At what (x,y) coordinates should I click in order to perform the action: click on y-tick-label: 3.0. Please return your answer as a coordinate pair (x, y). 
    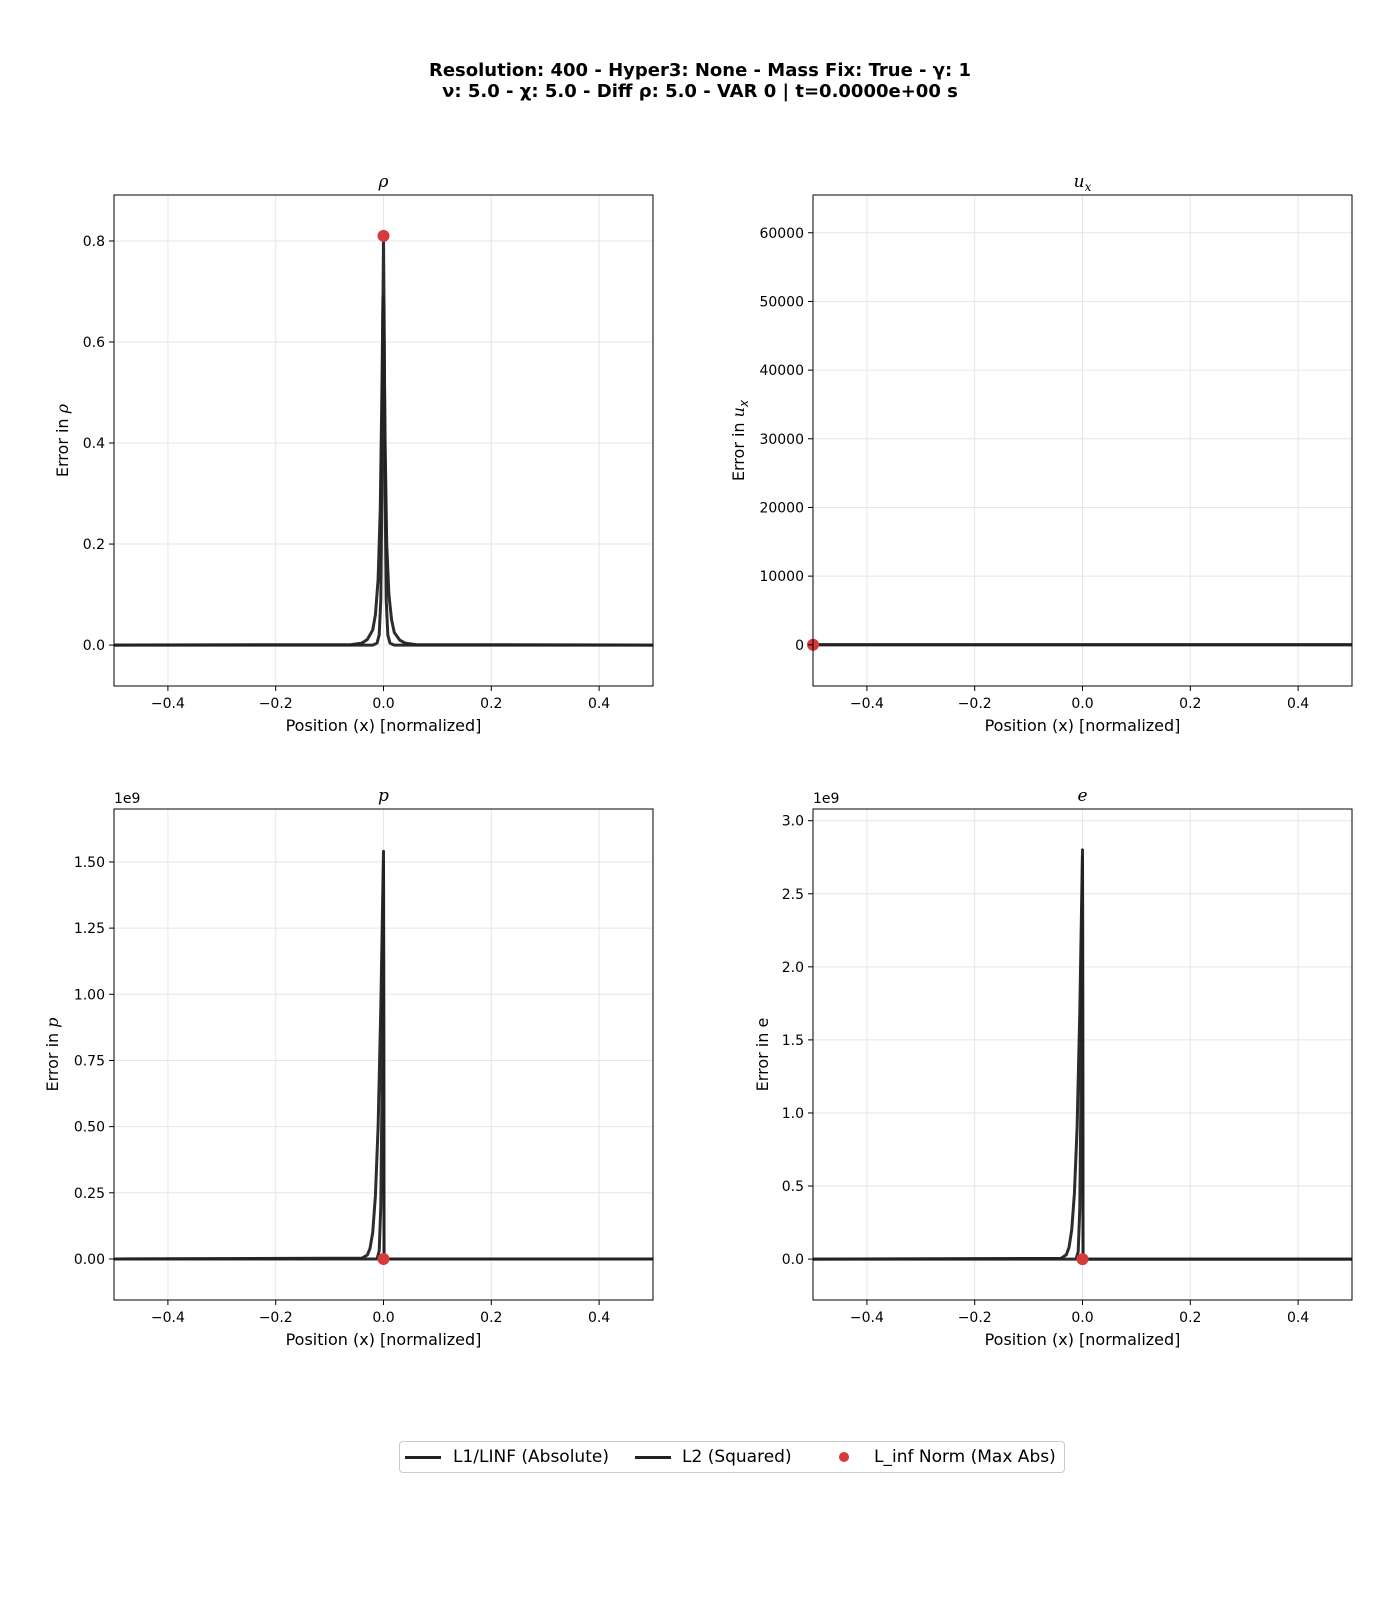
    Looking at the image, I should click on (793, 822).